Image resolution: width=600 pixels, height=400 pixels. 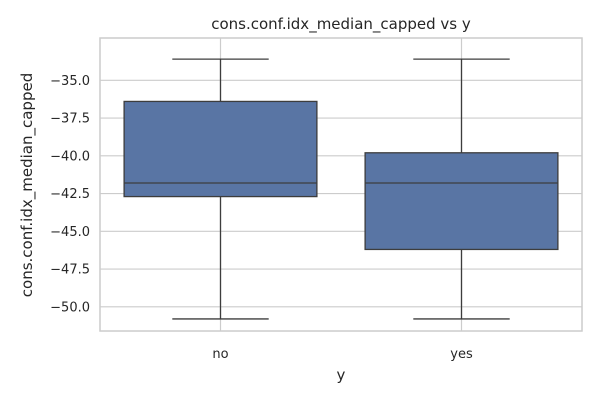 What do you see at coordinates (70, 307) in the screenshot?
I see `y-tick-label: −50.0` at bounding box center [70, 307].